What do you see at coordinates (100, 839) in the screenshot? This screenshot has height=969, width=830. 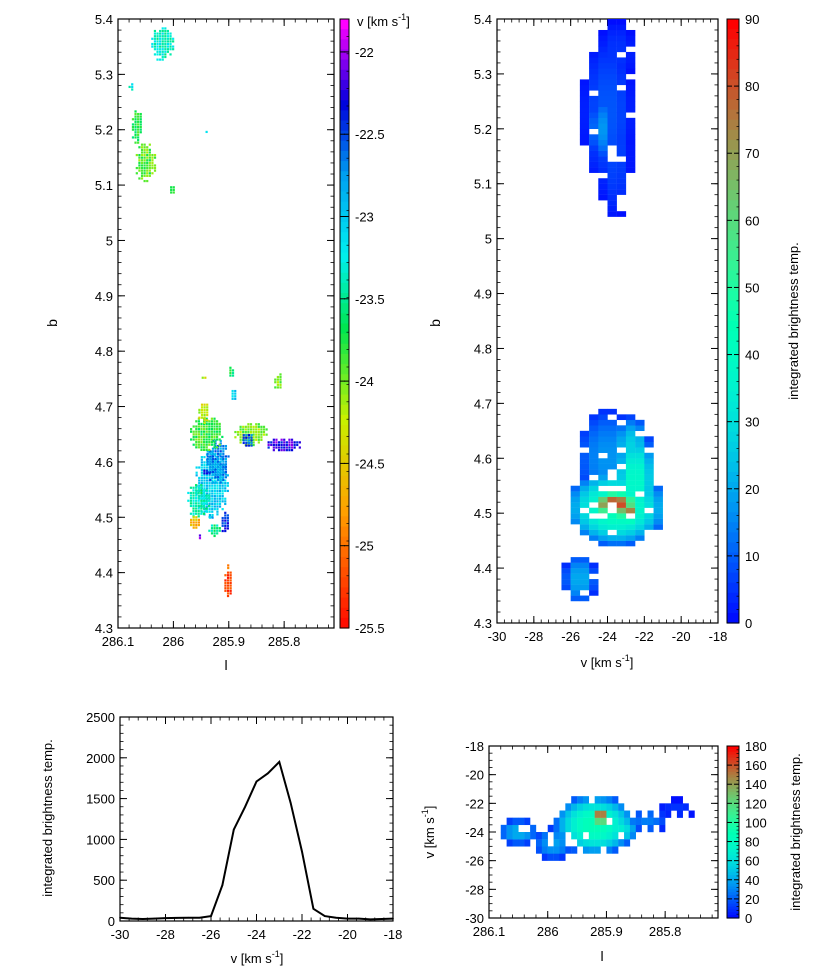 I see `y-tick-label: 1000` at bounding box center [100, 839].